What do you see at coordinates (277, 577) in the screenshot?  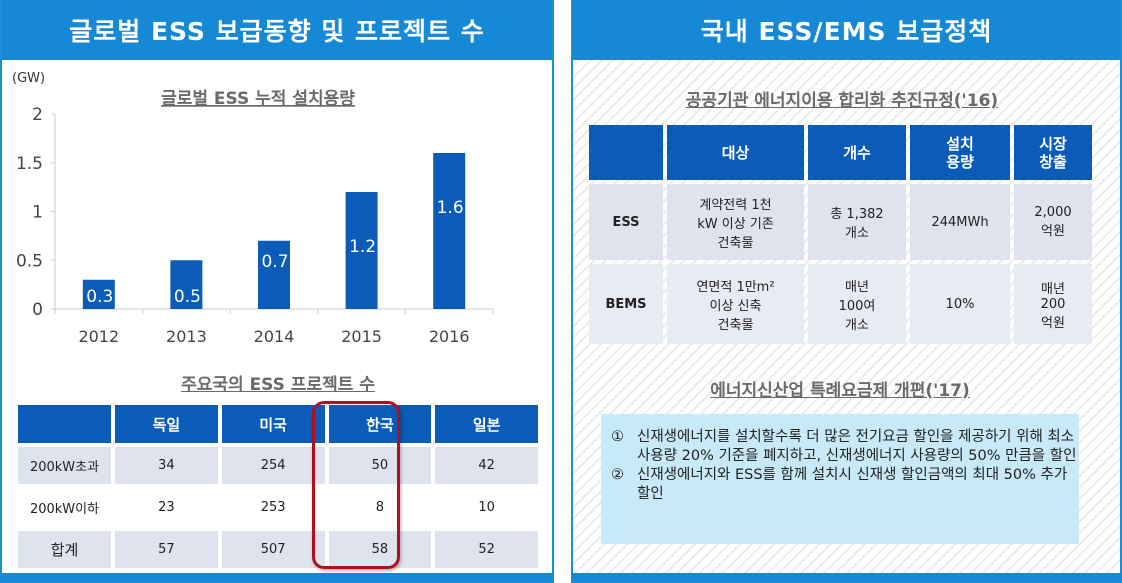 I see `left-footer-bar` at bounding box center [277, 577].